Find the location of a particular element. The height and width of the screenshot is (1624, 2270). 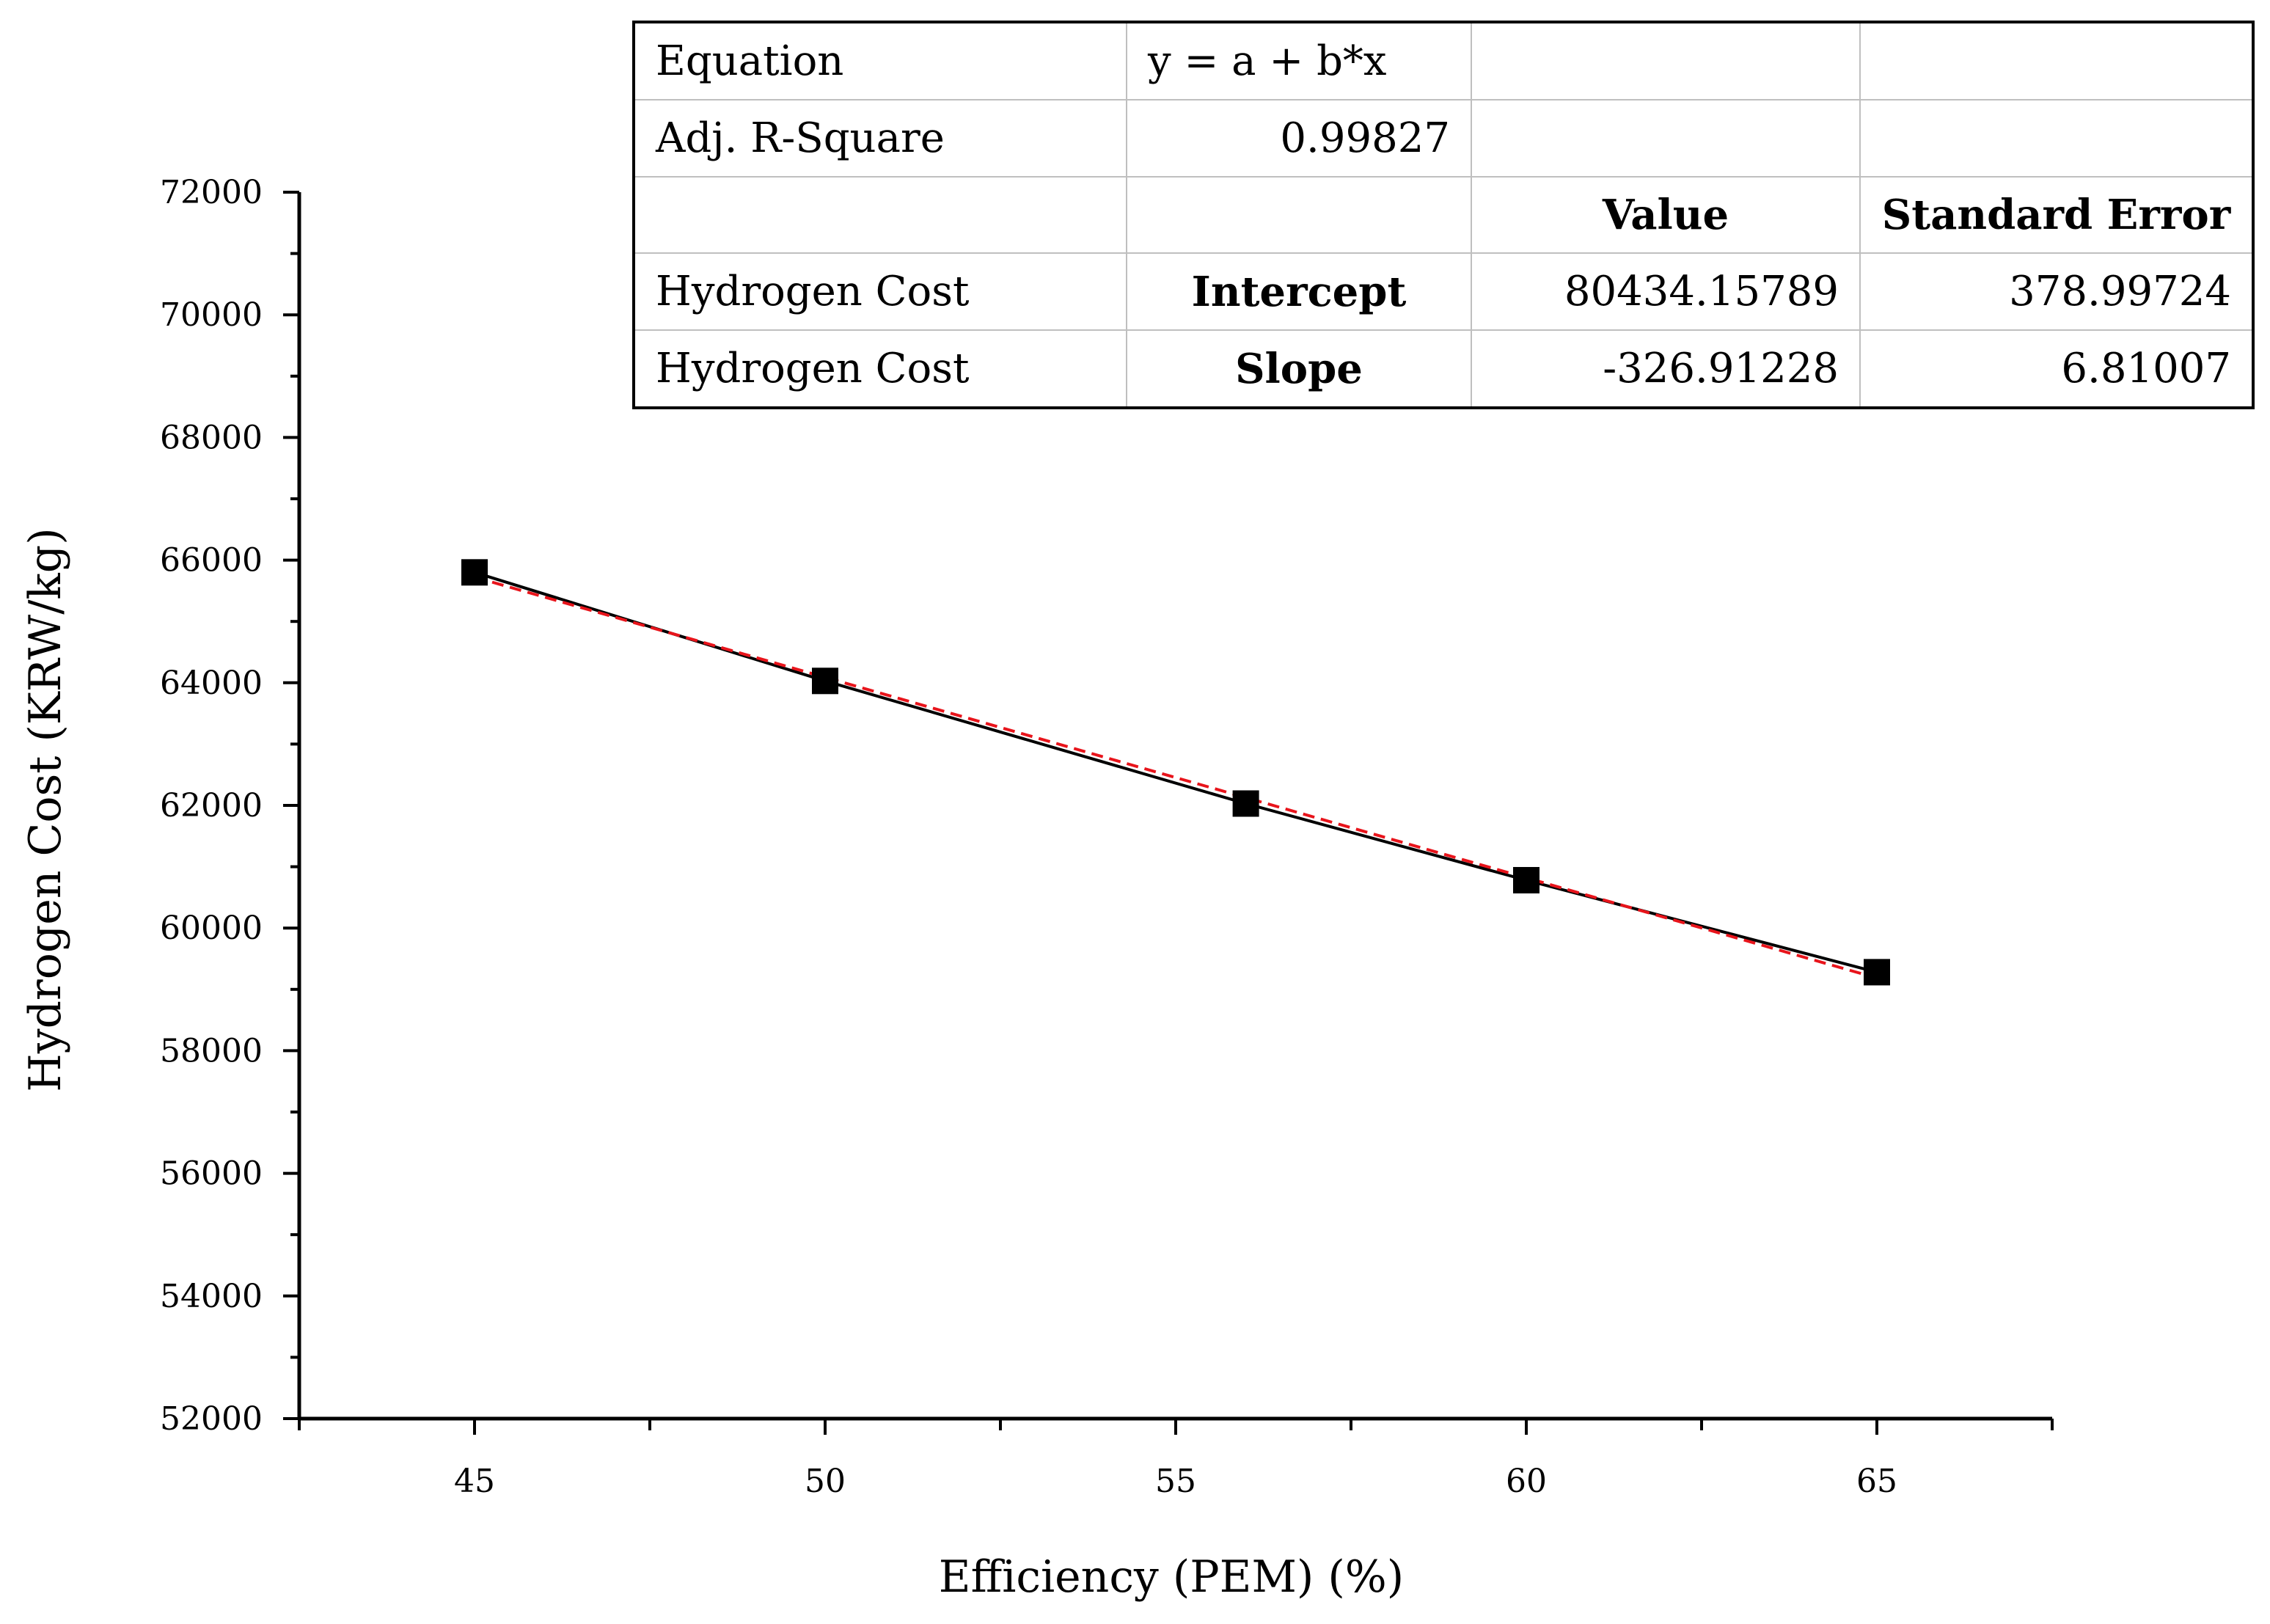

table-row-equation: Equation y = a + b*x is located at coordinates (1443, 60).